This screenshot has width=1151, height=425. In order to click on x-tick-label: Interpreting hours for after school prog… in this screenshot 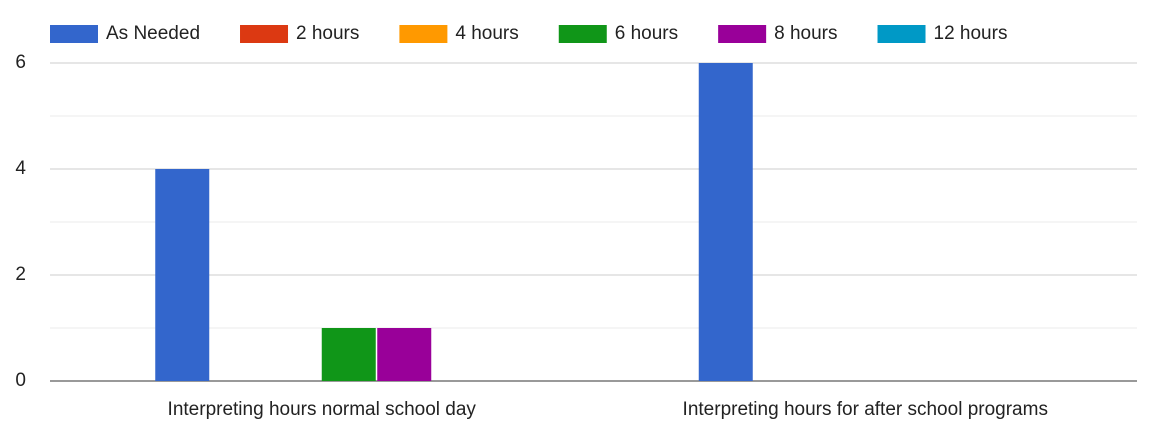, I will do `click(865, 409)`.